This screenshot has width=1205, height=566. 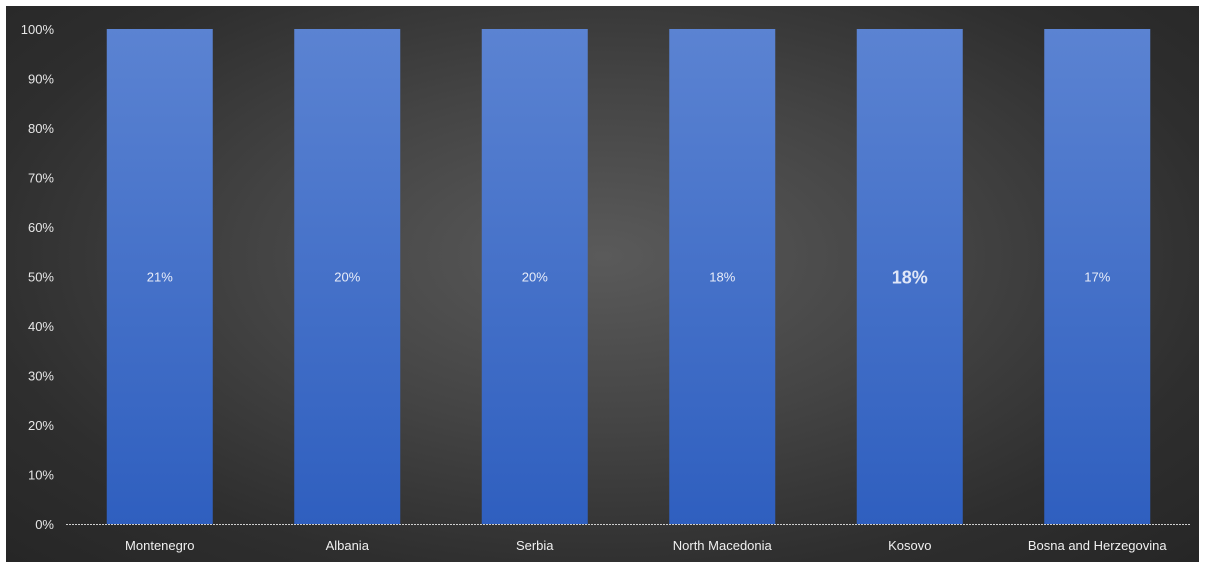 I want to click on y-axis-ticks: 0% 10% 20% 30% 40% 50% 60% 70% 80% 90% 100%, so click(x=38, y=277).